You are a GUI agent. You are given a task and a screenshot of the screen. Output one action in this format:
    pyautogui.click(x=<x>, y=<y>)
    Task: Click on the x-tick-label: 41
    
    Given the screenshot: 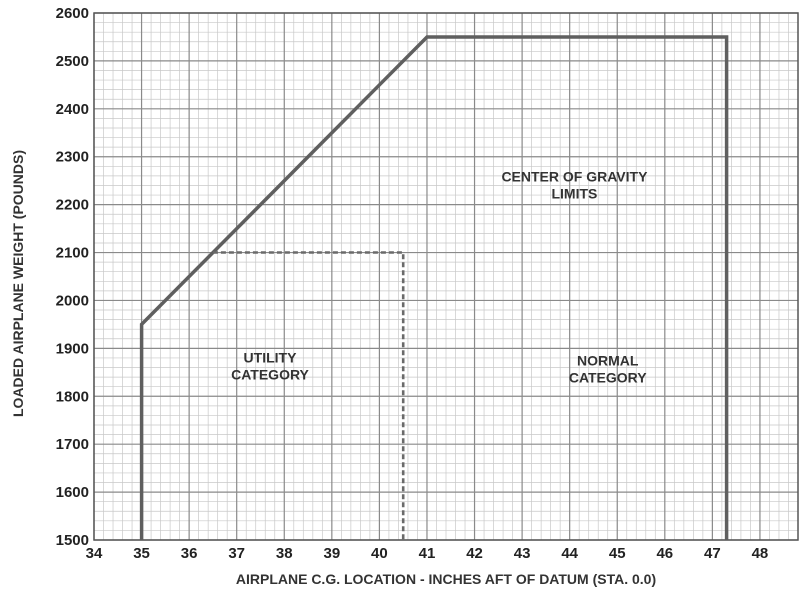 What is the action you would take?
    pyautogui.click(x=427, y=553)
    